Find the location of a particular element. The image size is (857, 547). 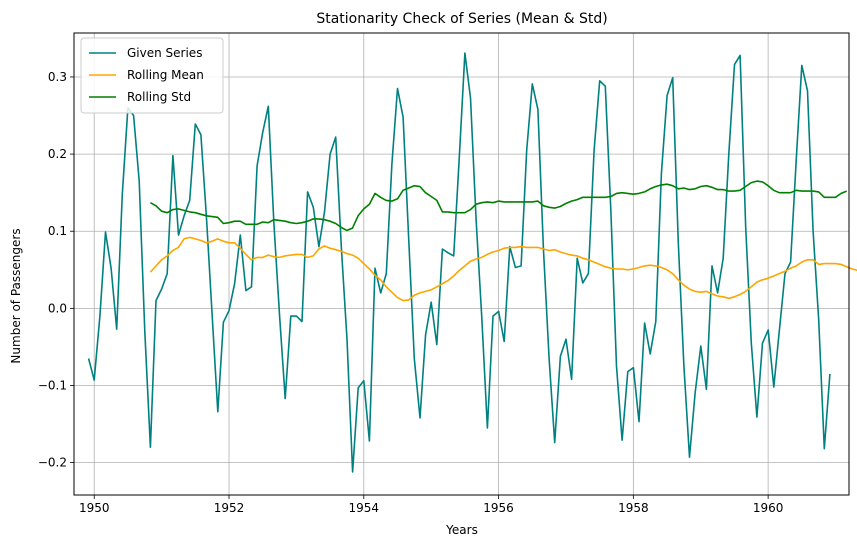

series-line-rolling-mean is located at coordinates (503, 269).